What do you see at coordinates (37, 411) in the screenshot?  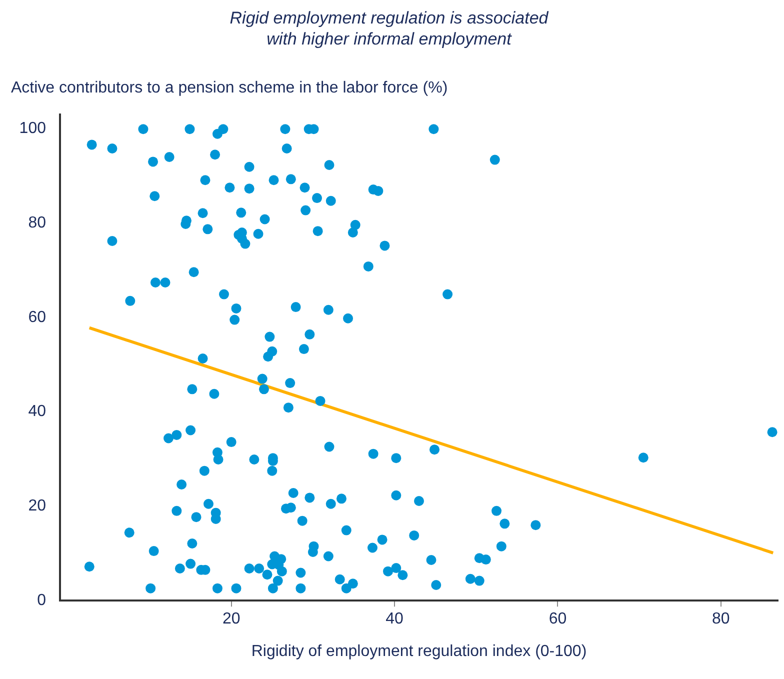 I see `y-tick-label: 40` at bounding box center [37, 411].